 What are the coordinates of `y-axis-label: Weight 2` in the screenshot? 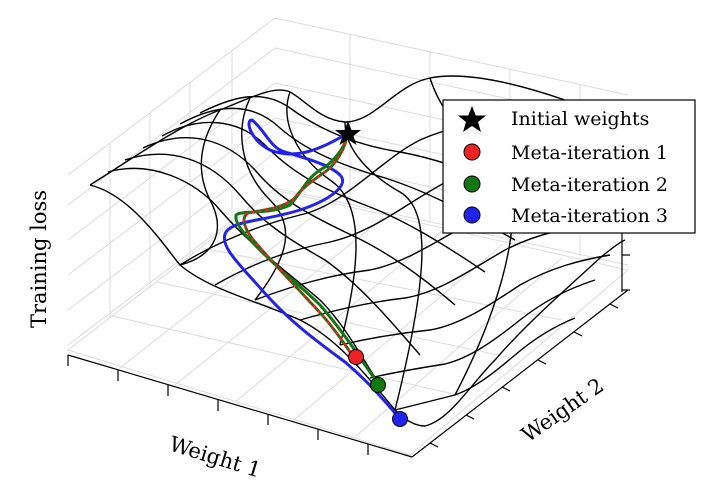 It's located at (562, 410).